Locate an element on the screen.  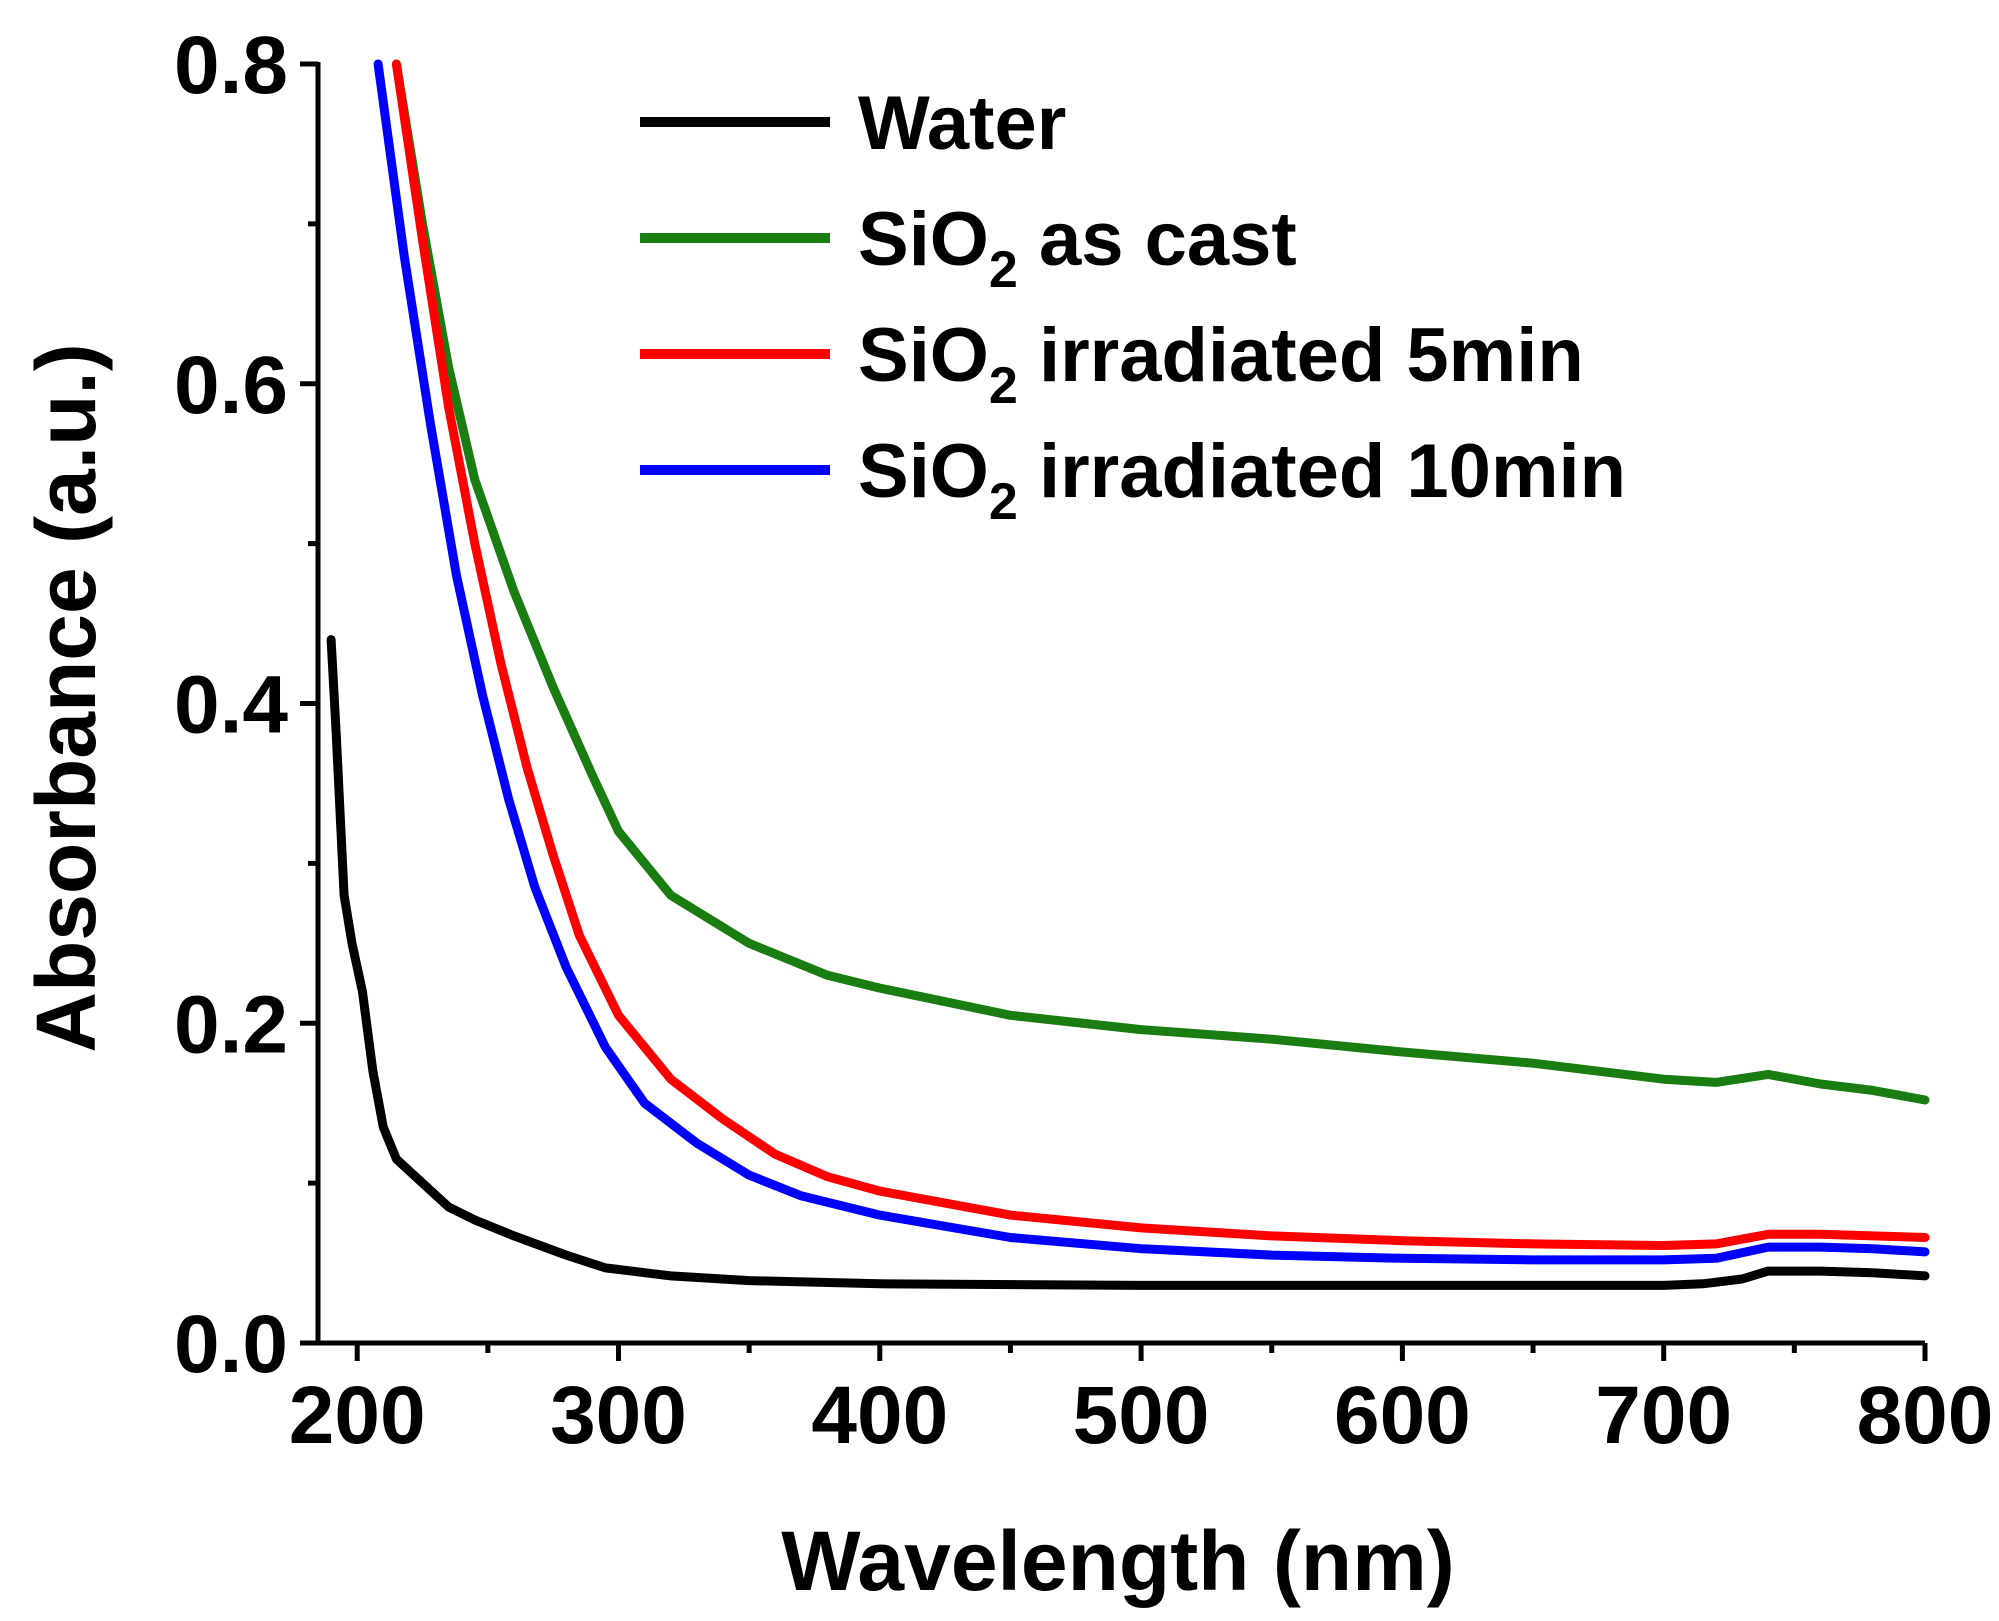
x-tick-label: 600 is located at coordinates (1402, 1415).